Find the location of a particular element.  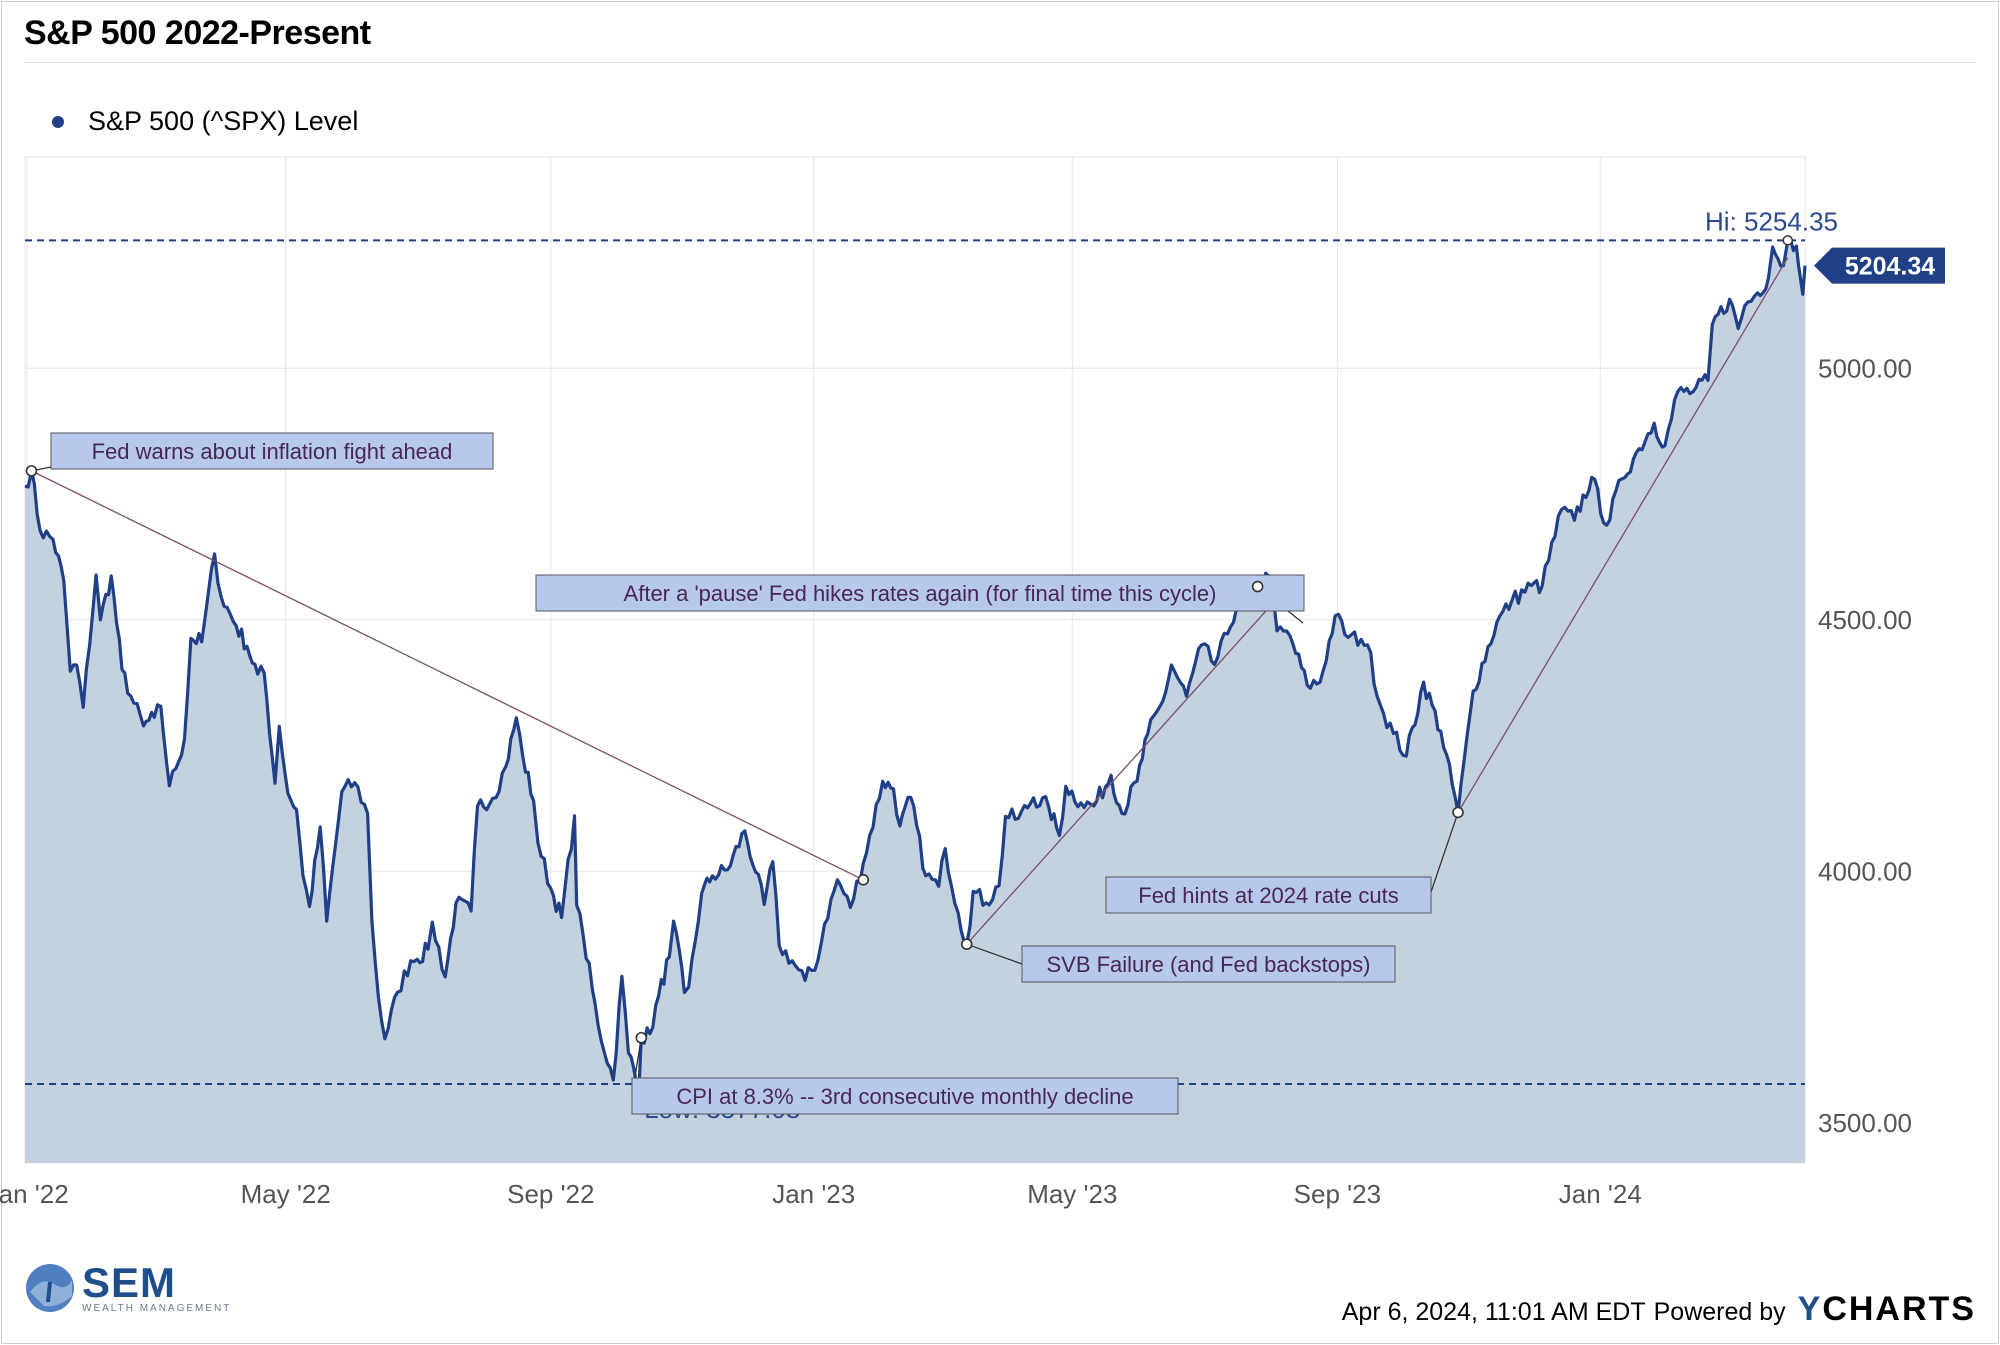

x-tick-label: Jan '24 is located at coordinates (1600, 1194).